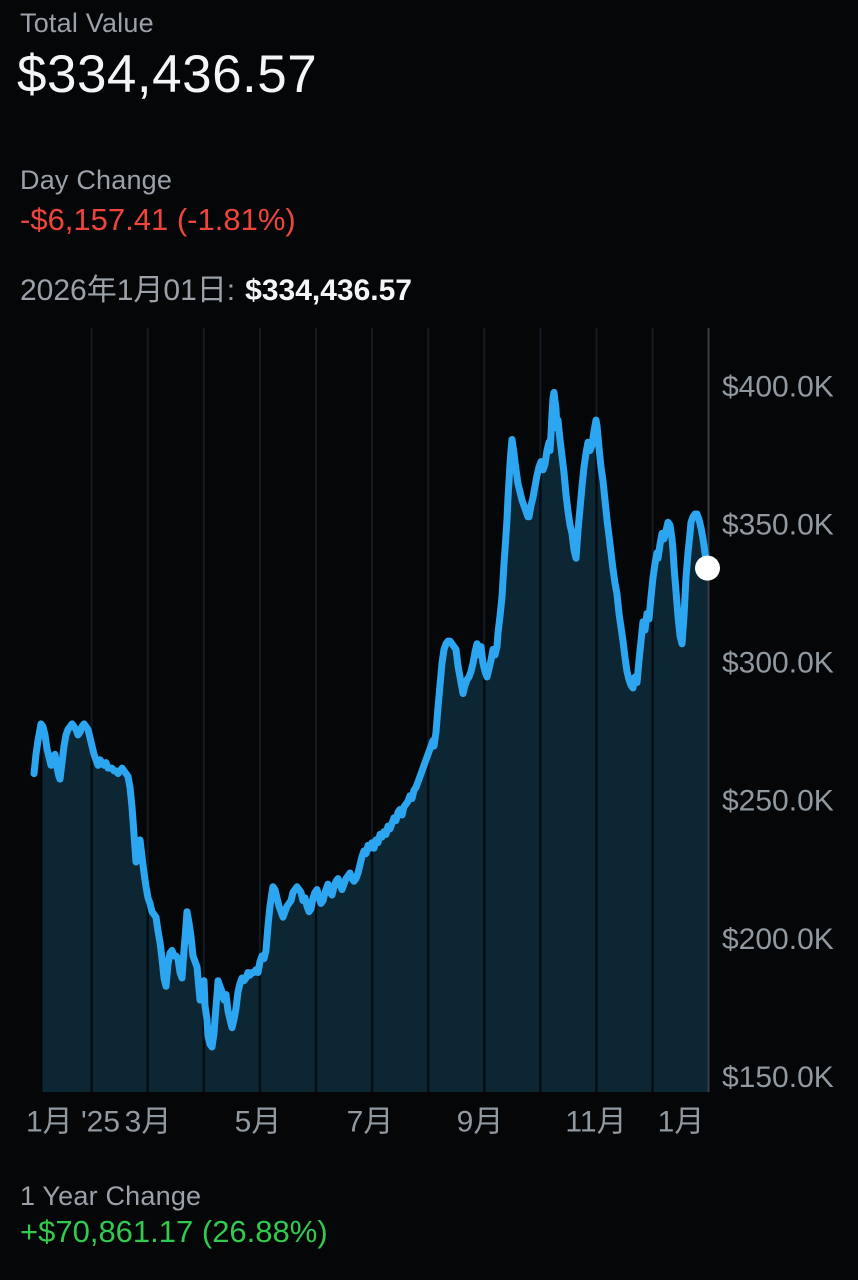 The height and width of the screenshot is (1280, 858). What do you see at coordinates (778, 1077) in the screenshot?
I see `y-tick-label: $150.0K` at bounding box center [778, 1077].